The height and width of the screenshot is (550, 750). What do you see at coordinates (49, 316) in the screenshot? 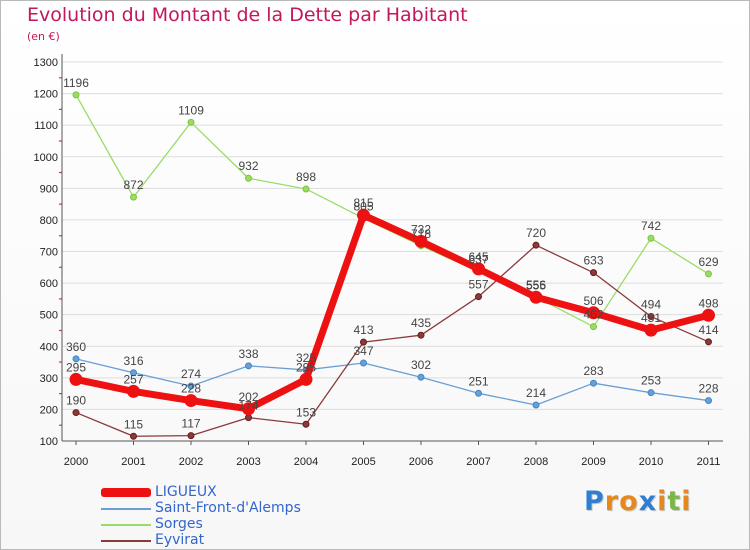
I see `y-tick-label: 500` at bounding box center [49, 316].